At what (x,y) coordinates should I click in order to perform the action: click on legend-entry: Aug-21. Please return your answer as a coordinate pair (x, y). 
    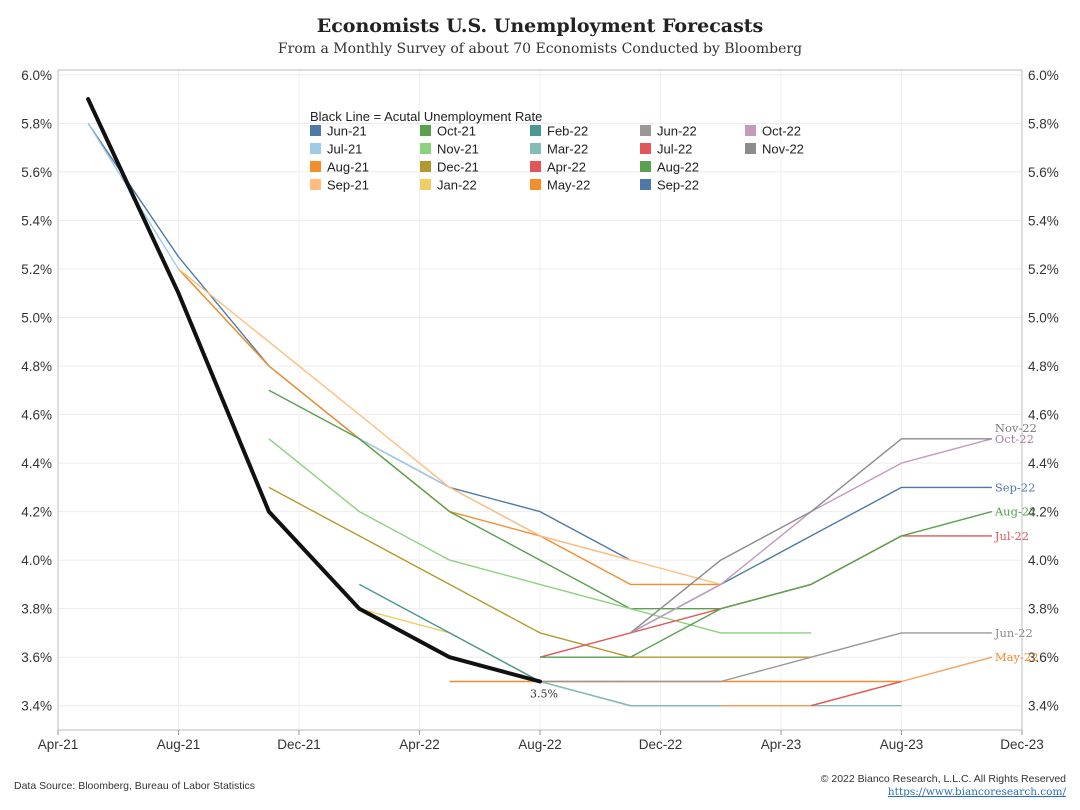
    Looking at the image, I should click on (348, 167).